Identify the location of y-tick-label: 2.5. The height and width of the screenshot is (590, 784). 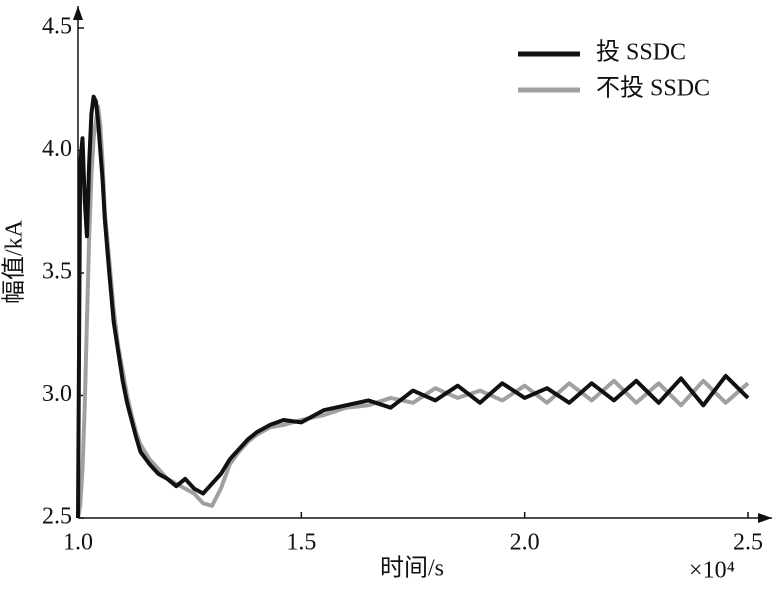
(57, 517).